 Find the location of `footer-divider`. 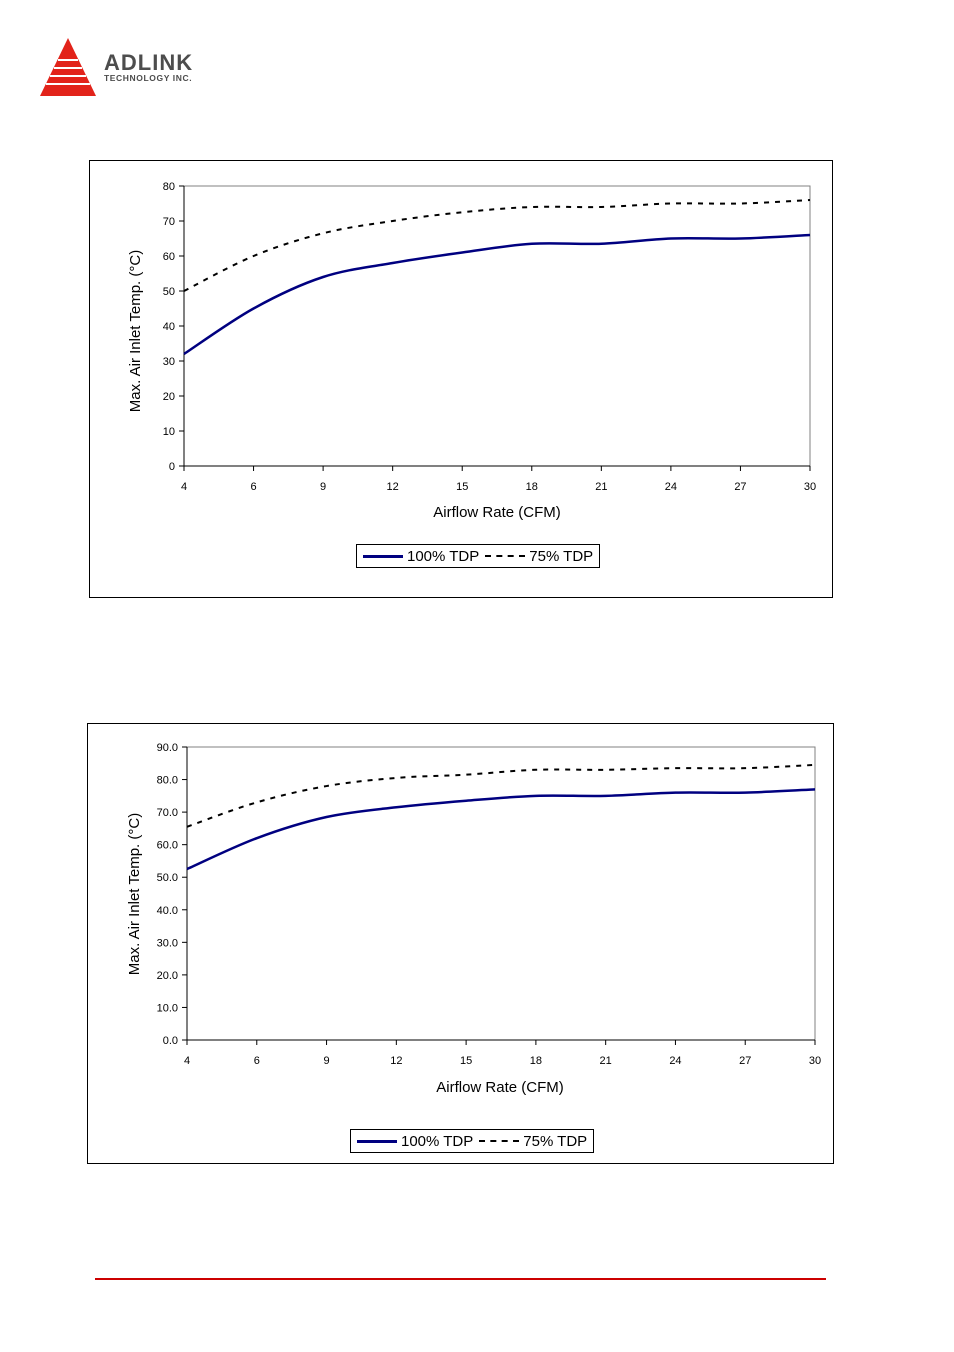

footer-divider is located at coordinates (460, 1279).